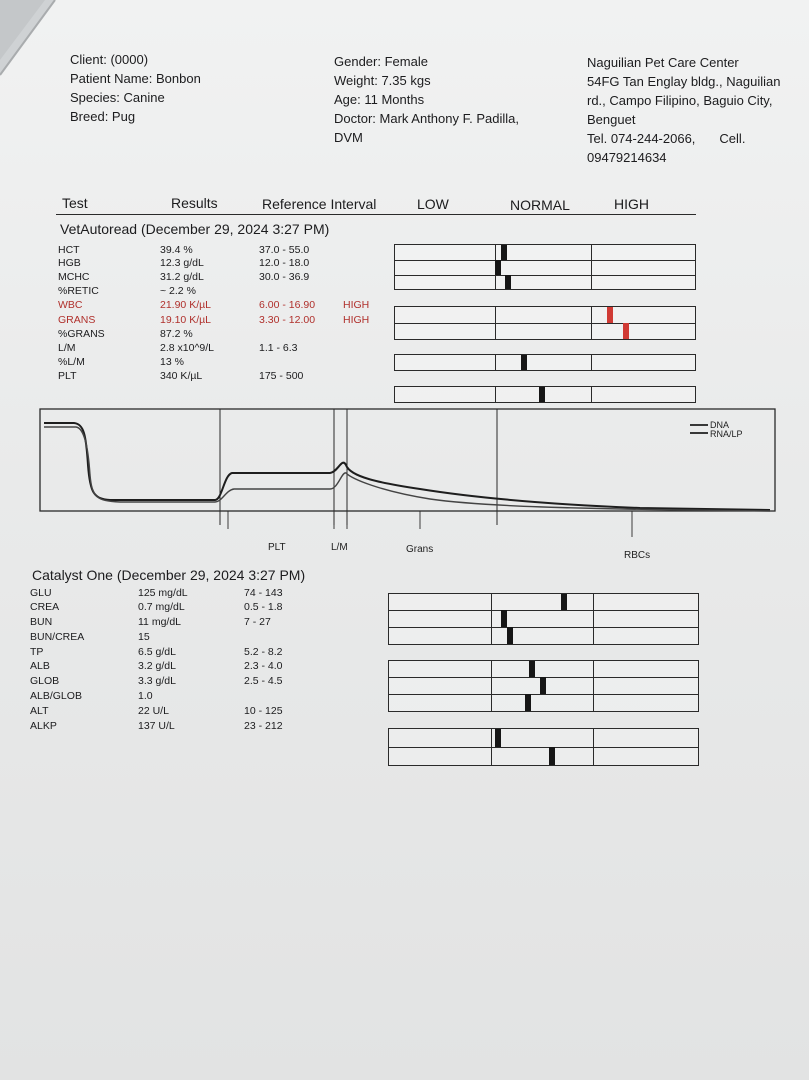 The image size is (809, 1080). What do you see at coordinates (277, 547) in the screenshot?
I see `marker-plt: PLT` at bounding box center [277, 547].